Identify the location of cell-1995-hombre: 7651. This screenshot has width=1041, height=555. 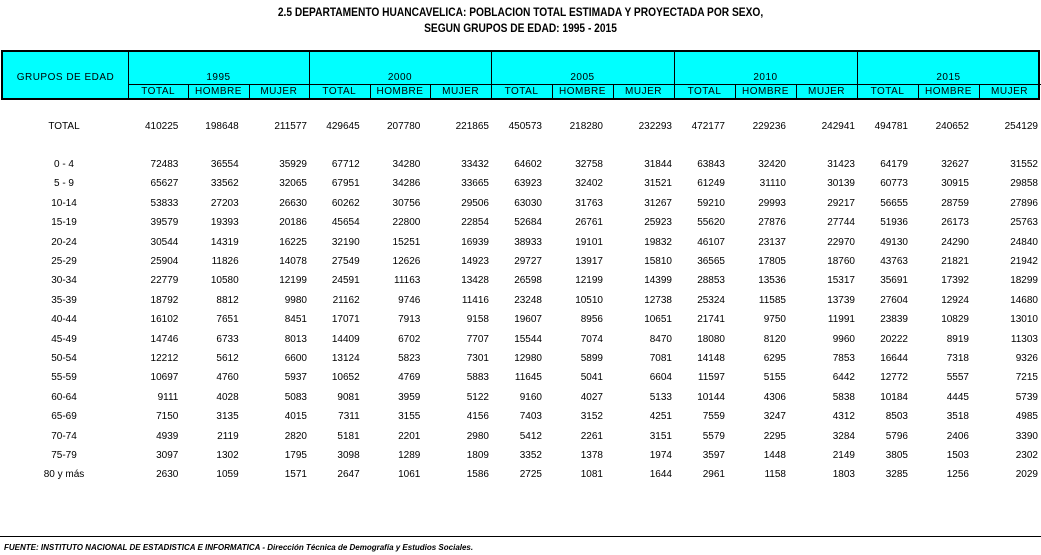
(227, 320).